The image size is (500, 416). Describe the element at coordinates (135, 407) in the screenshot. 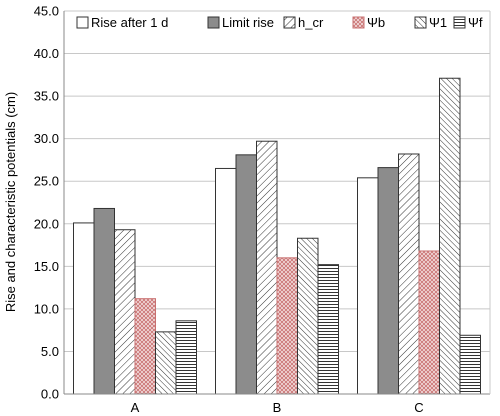

I see `x-tick-label: A` at that location.